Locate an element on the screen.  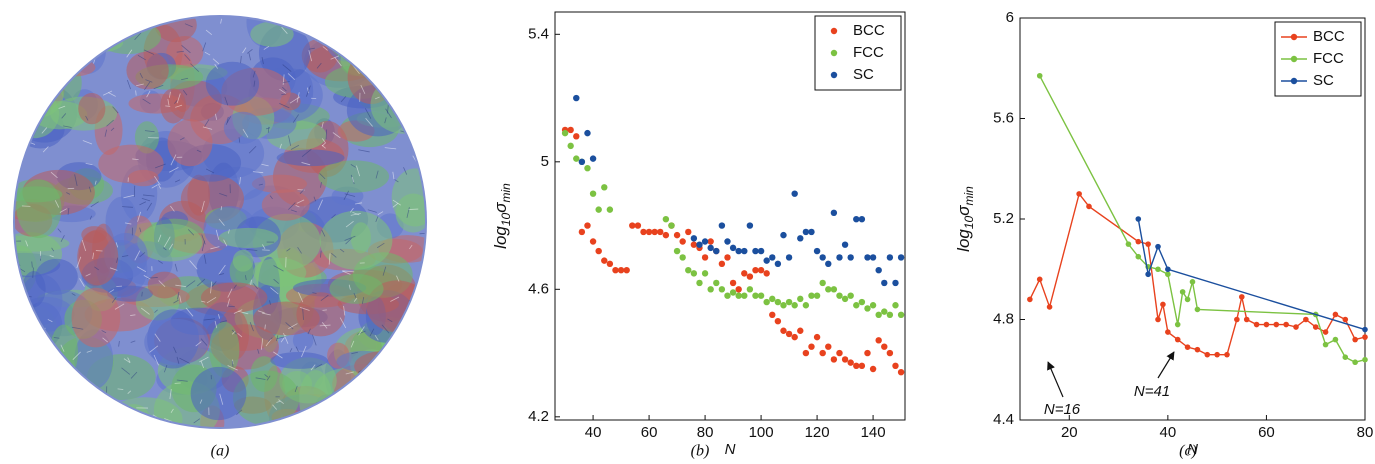
y-tick-label: 5 is located at coordinates (545, 161).